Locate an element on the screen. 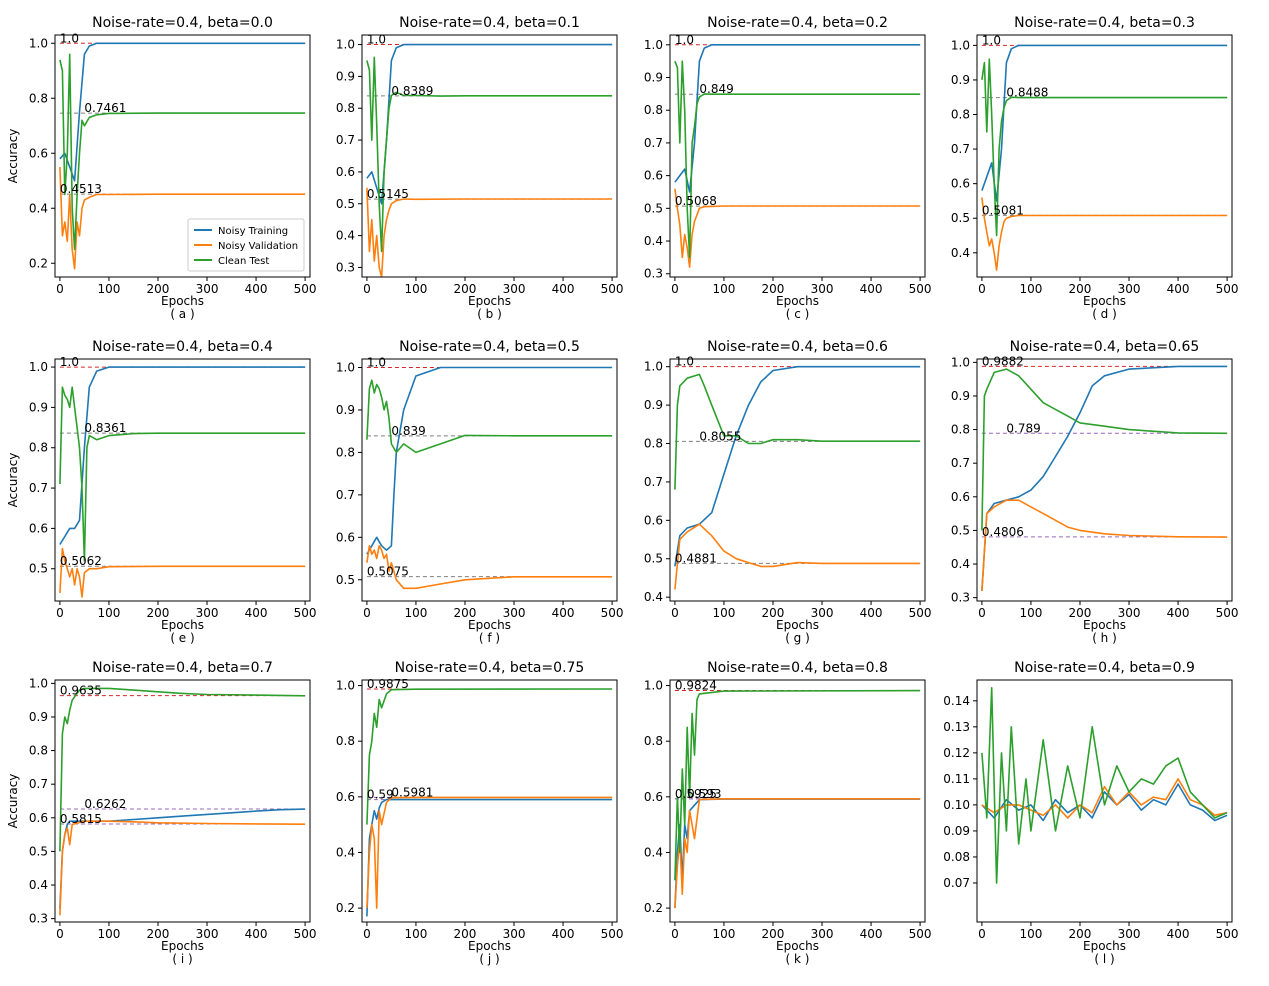 The image size is (1269, 986). y-tick-label: 0.11 is located at coordinates (956, 779).